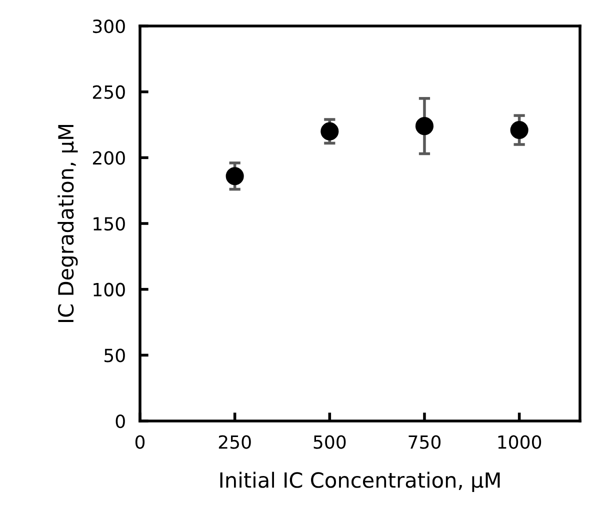  What do you see at coordinates (108, 92) in the screenshot?
I see `y-tick-label: 250` at bounding box center [108, 92].